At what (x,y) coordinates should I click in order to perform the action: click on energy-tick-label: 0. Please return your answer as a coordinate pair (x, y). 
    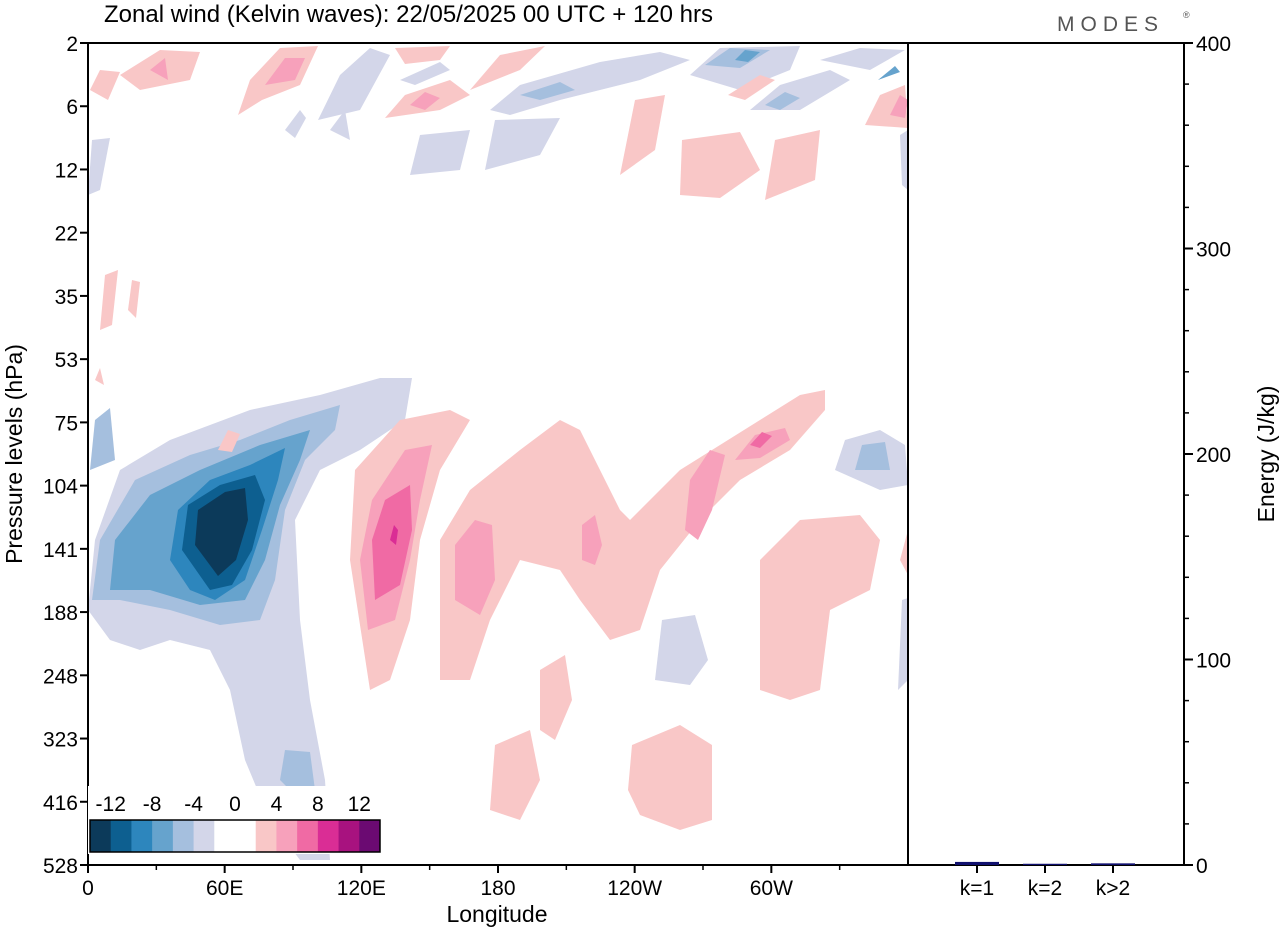
    Looking at the image, I should click on (1202, 866).